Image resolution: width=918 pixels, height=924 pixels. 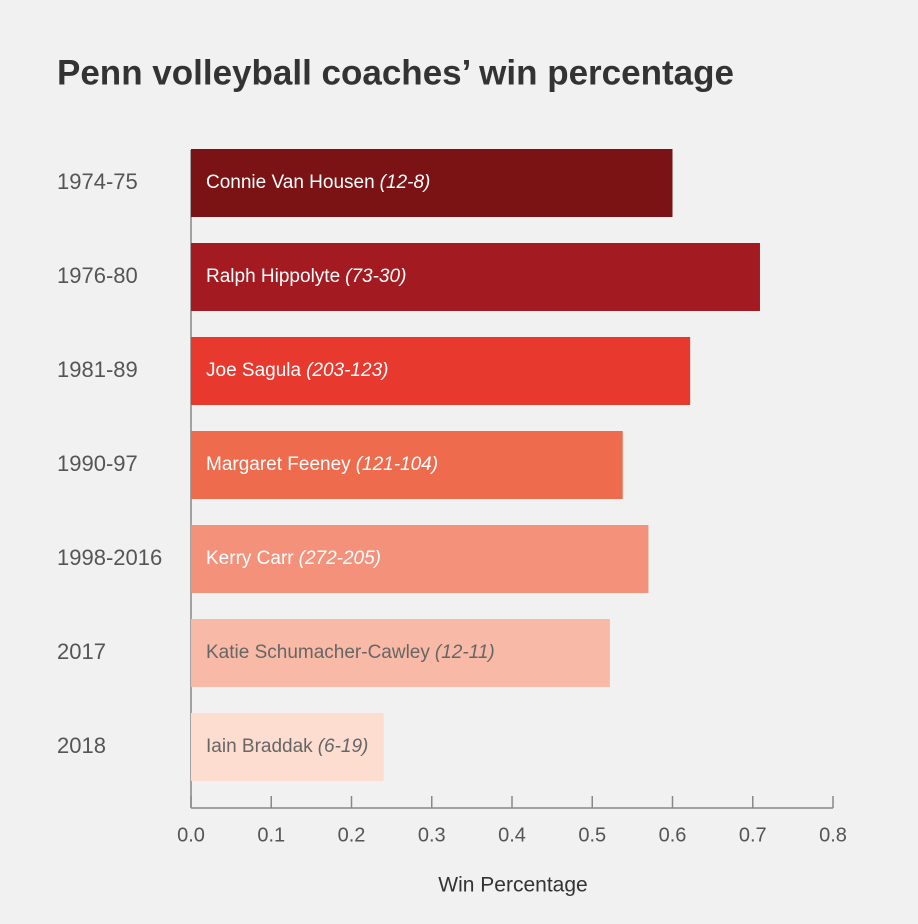 What do you see at coordinates (81, 651) in the screenshot?
I see `y-tick-label: 2017` at bounding box center [81, 651].